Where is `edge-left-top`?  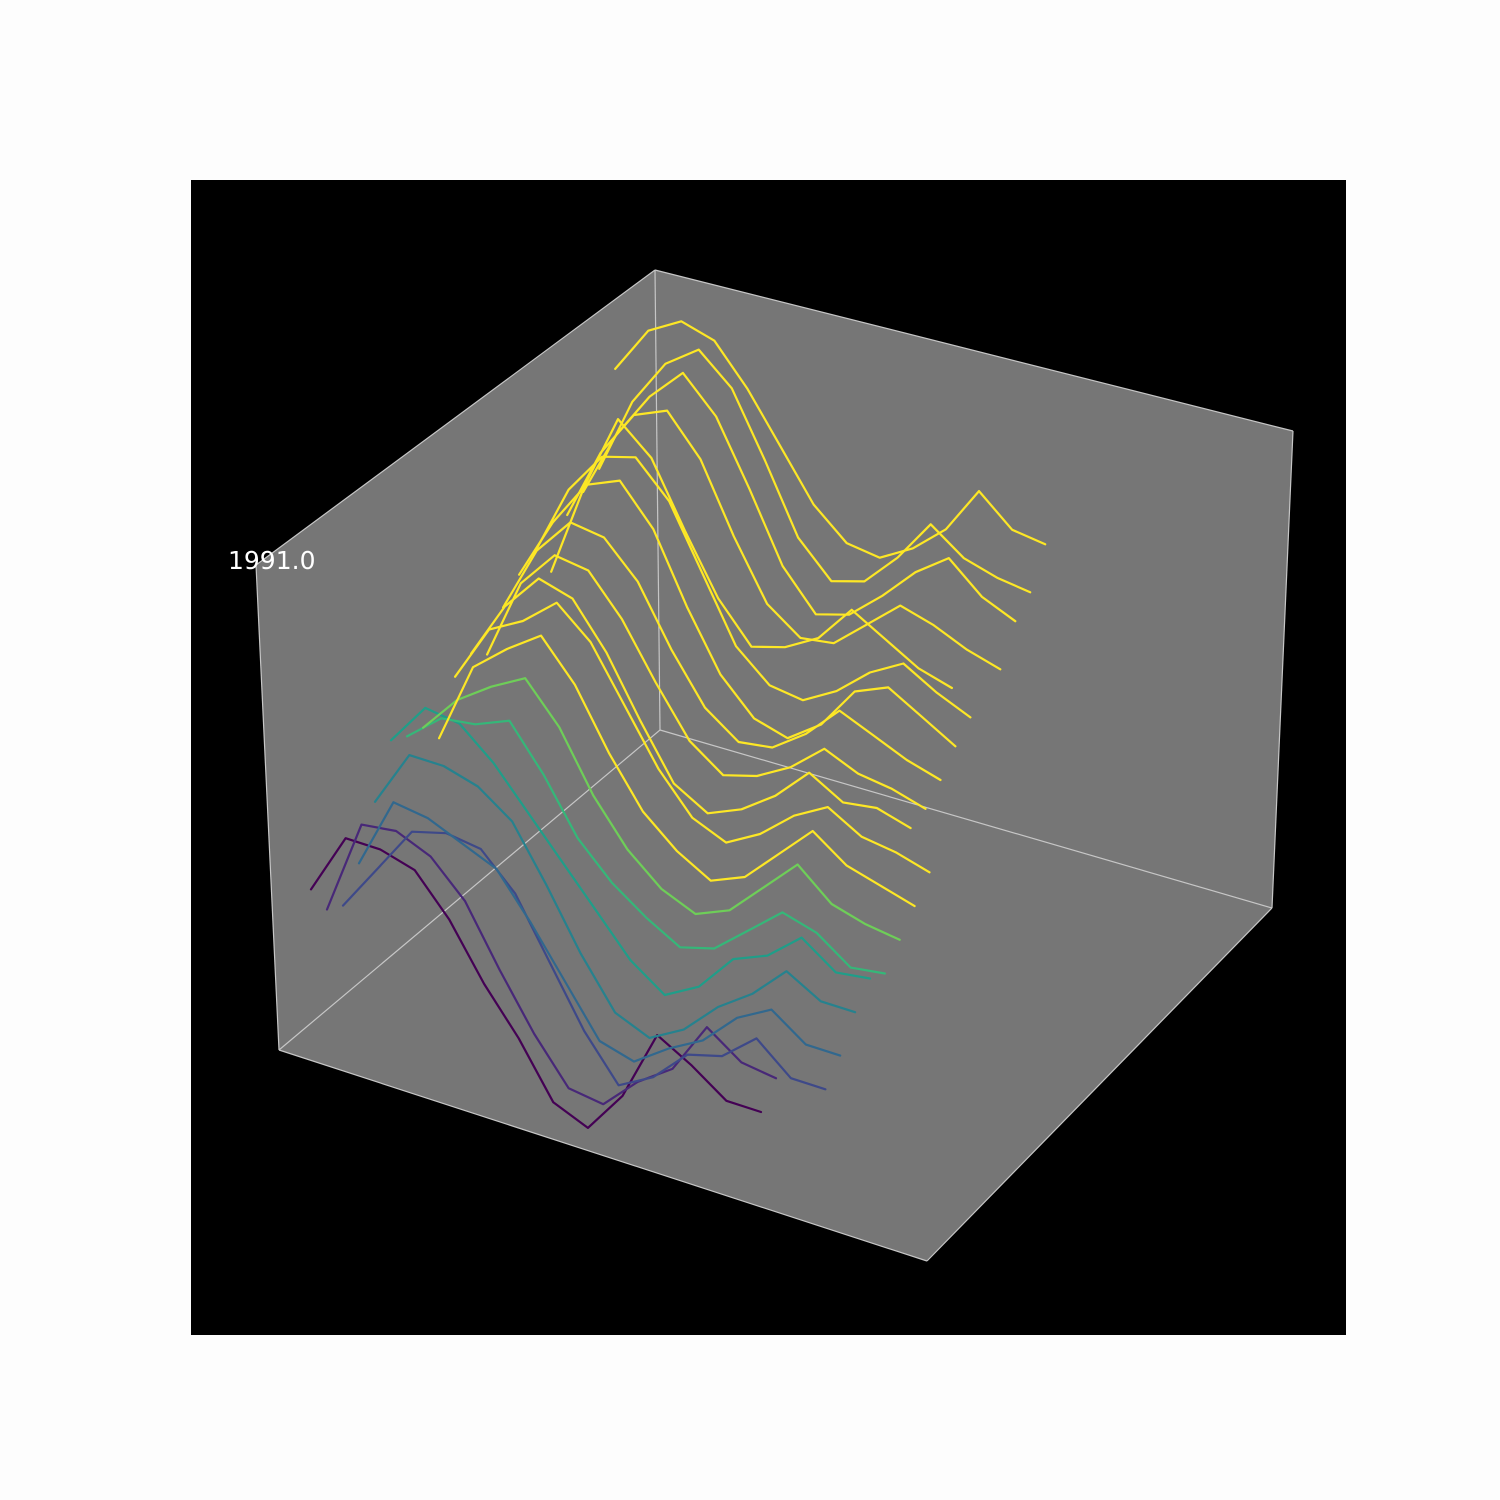
edge-left-top is located at coordinates (455, 417).